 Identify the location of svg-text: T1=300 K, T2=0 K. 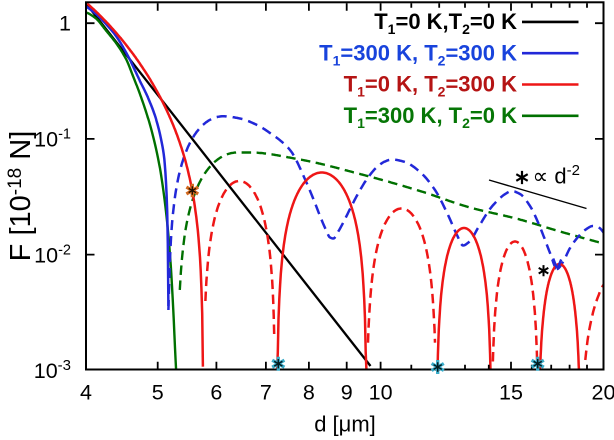
(430, 117).